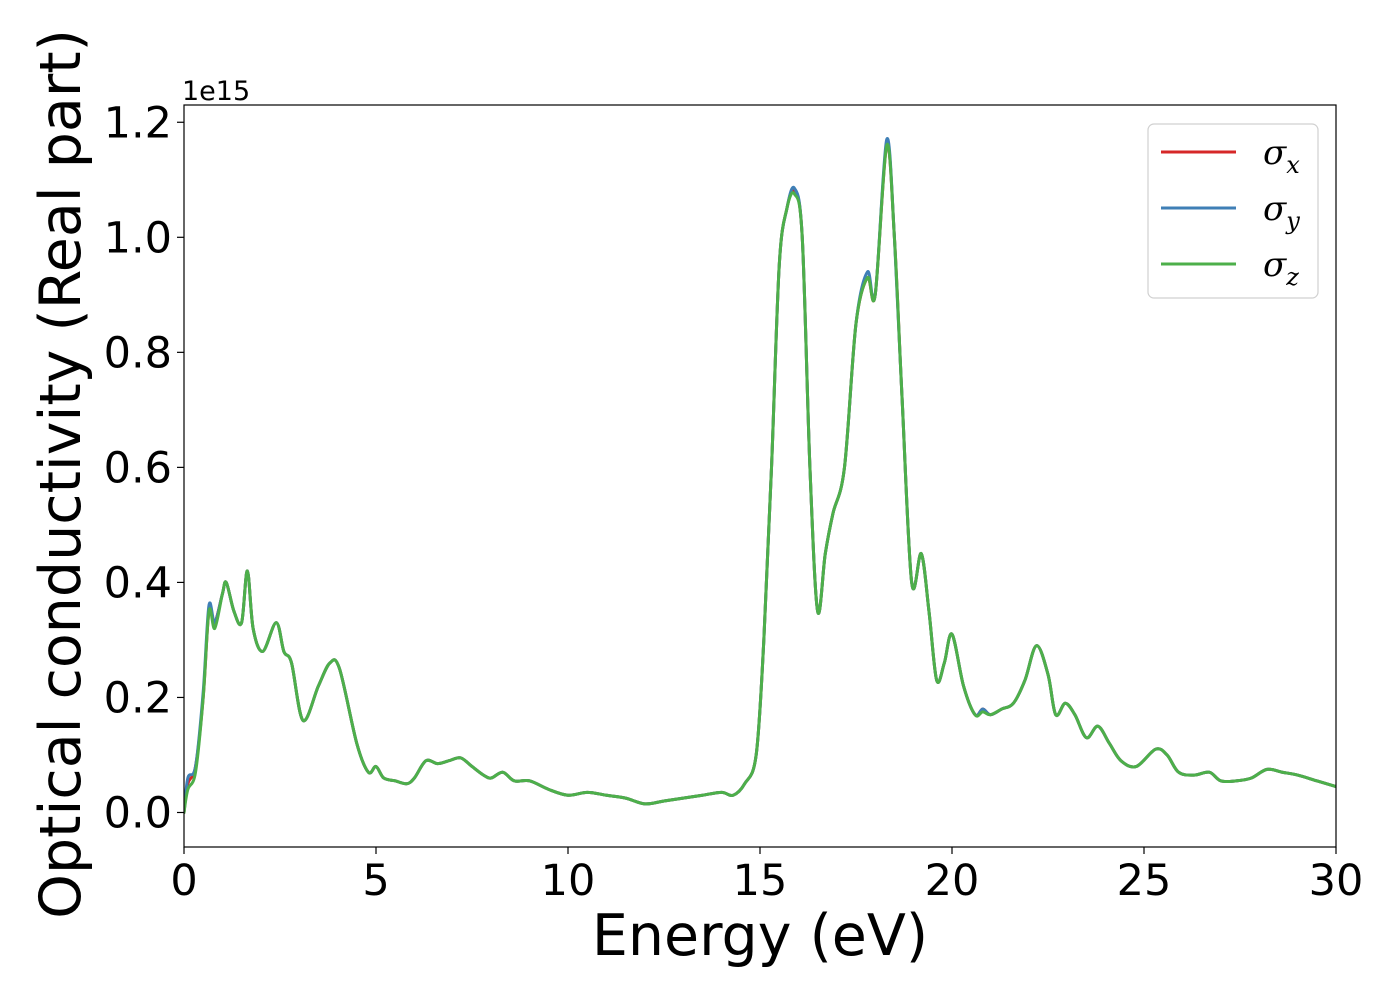 This screenshot has width=1400, height=1000. What do you see at coordinates (138, 238) in the screenshot?
I see `y-tick-label: 1.0` at bounding box center [138, 238].